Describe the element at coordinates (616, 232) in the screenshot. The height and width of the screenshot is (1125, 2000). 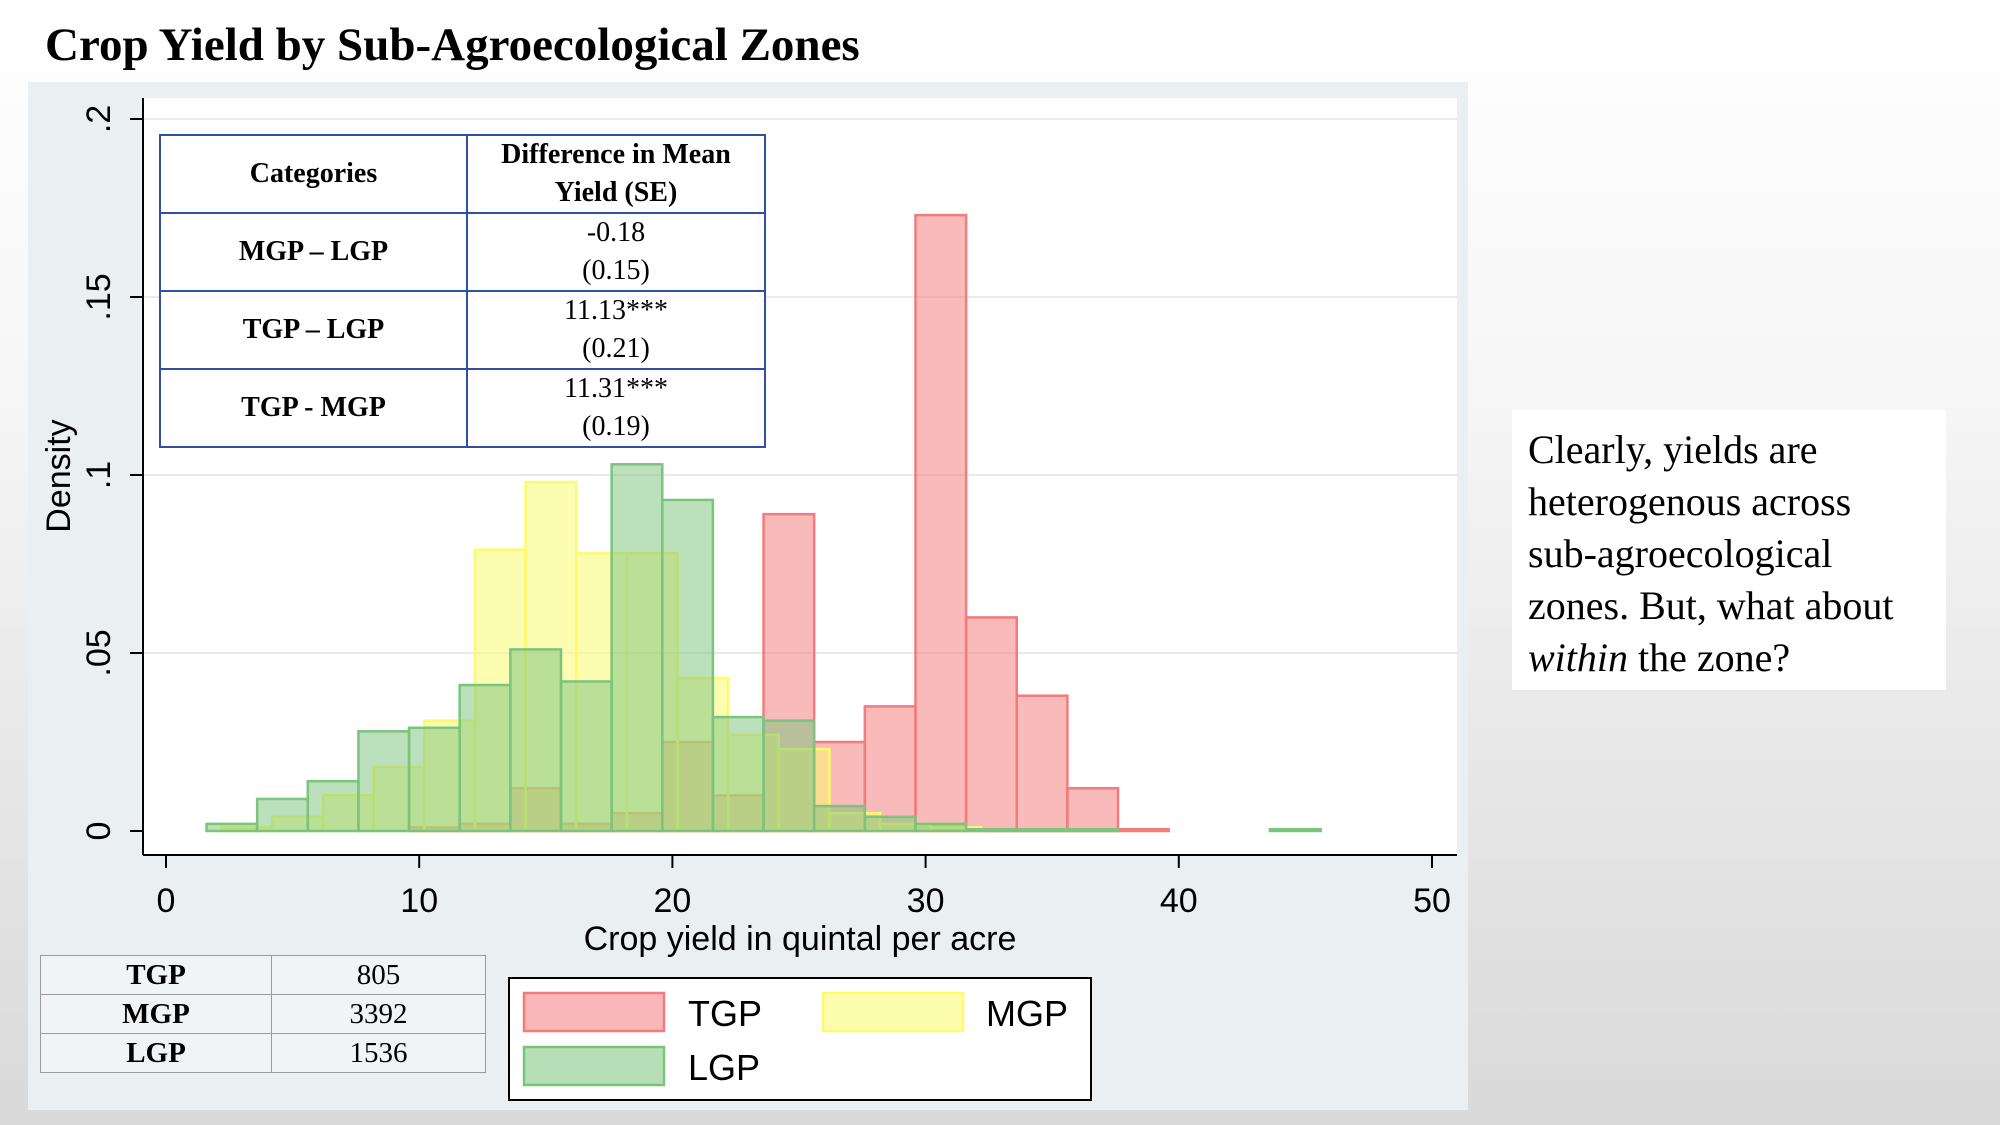
I see `difference-value: -0.18` at that location.